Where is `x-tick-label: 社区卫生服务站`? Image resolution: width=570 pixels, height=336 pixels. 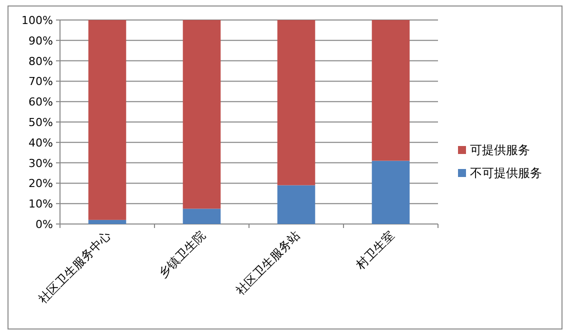 x-tick-label: 社区卫生服务站 is located at coordinates (267, 263).